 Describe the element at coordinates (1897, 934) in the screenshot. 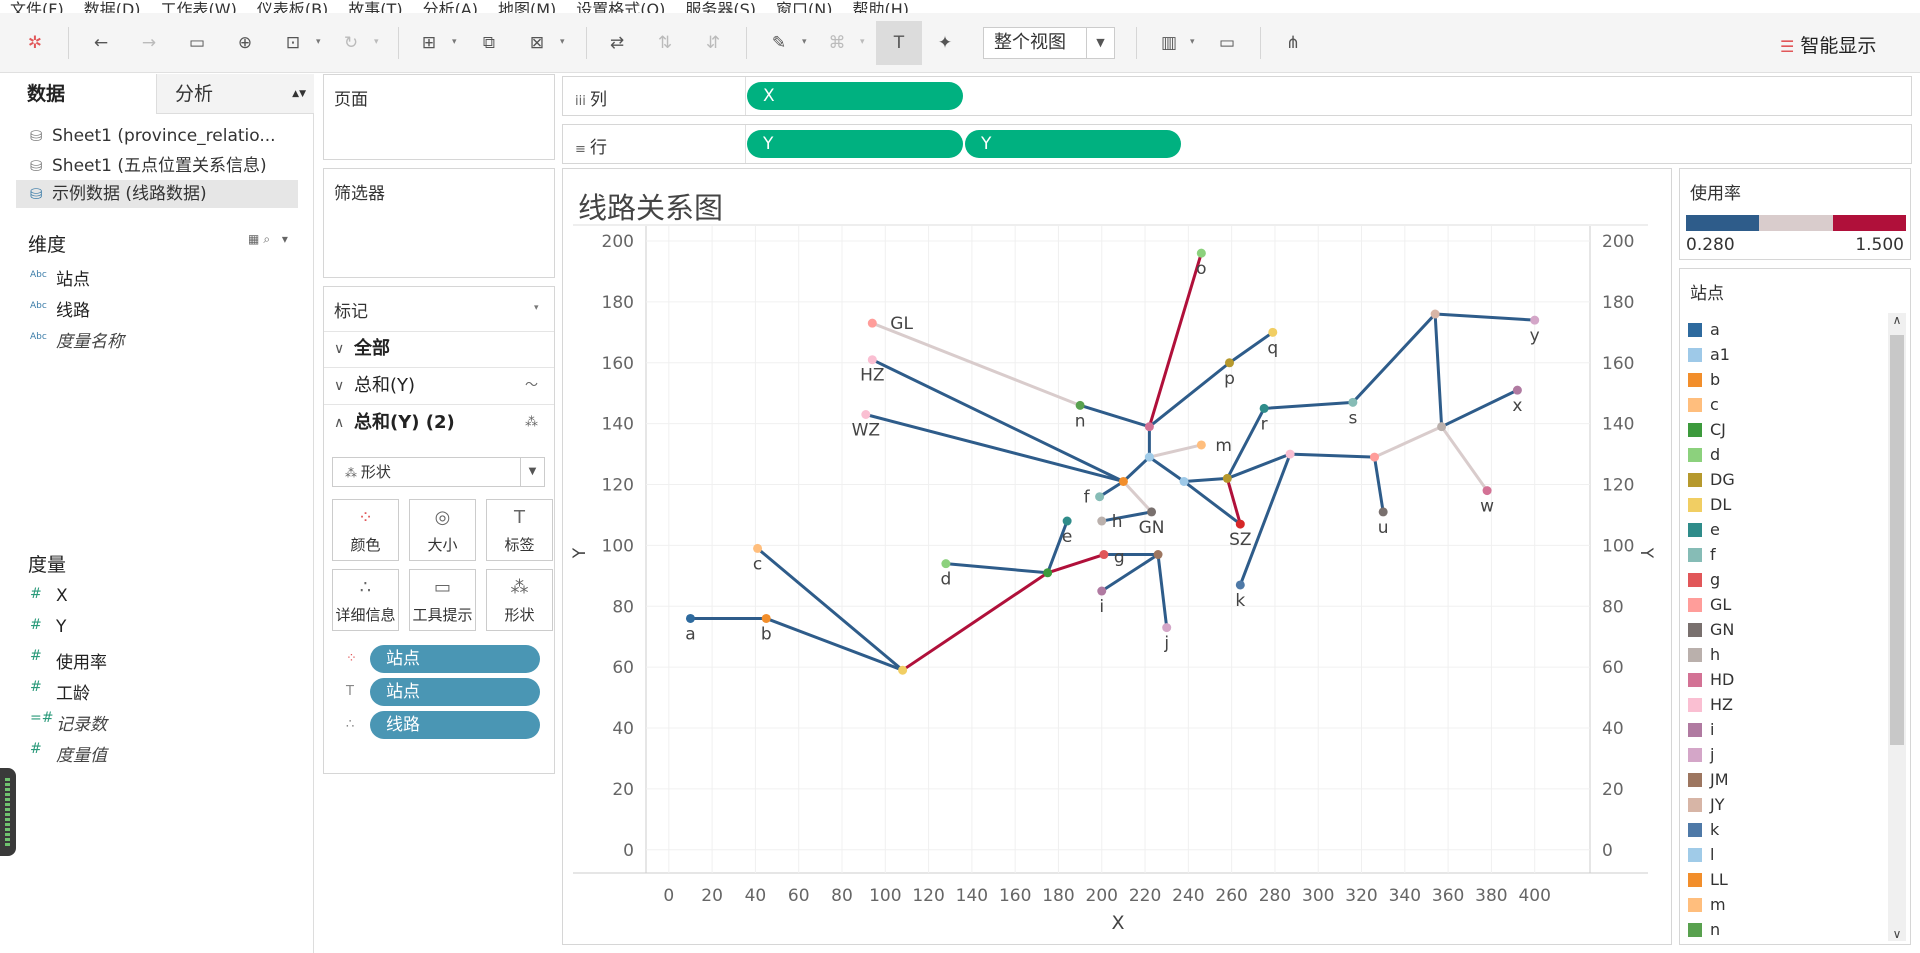

I see `chevron-down-icon: ∨` at that location.